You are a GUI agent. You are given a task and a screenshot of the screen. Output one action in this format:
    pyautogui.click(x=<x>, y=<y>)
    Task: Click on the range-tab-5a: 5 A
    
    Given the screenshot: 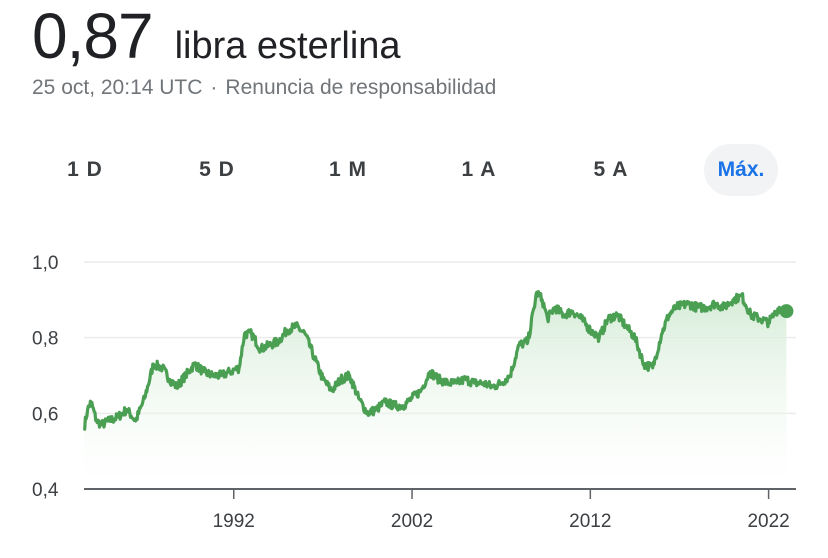 What is the action you would take?
    pyautogui.click(x=611, y=169)
    